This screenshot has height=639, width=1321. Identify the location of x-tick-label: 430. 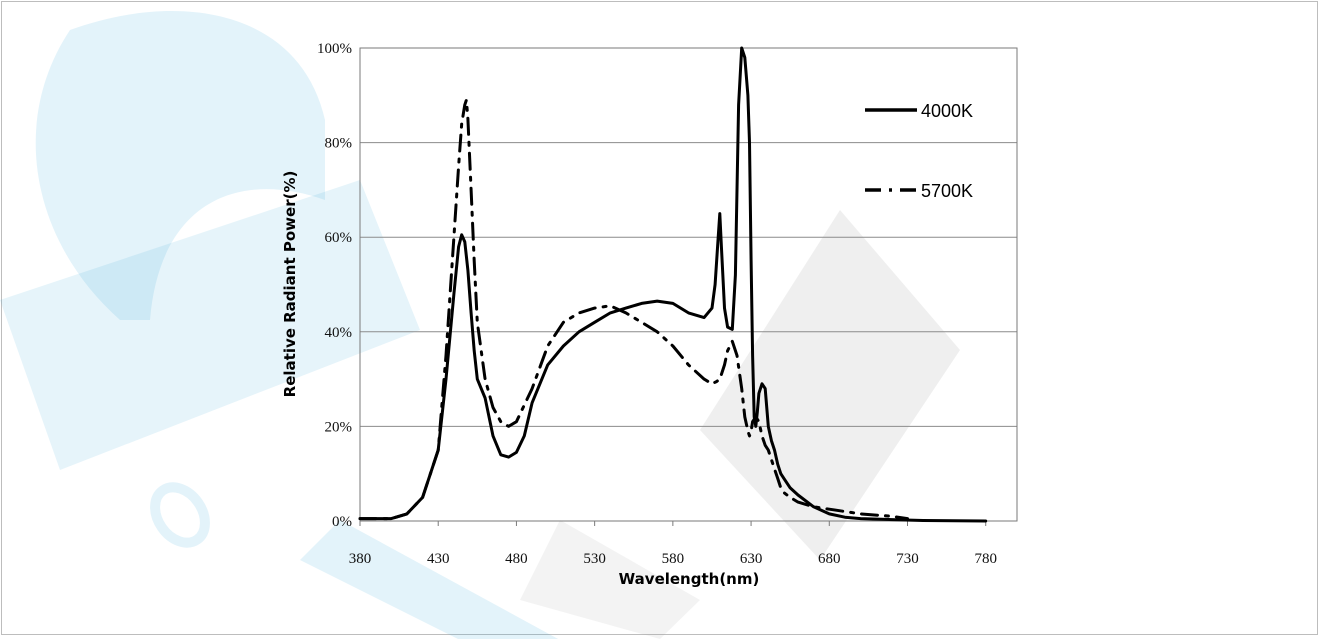
(438, 559).